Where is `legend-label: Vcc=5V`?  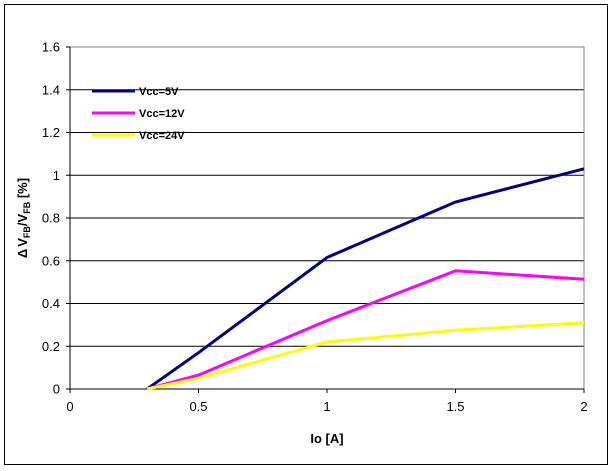 legend-label: Vcc=5V is located at coordinates (159, 92).